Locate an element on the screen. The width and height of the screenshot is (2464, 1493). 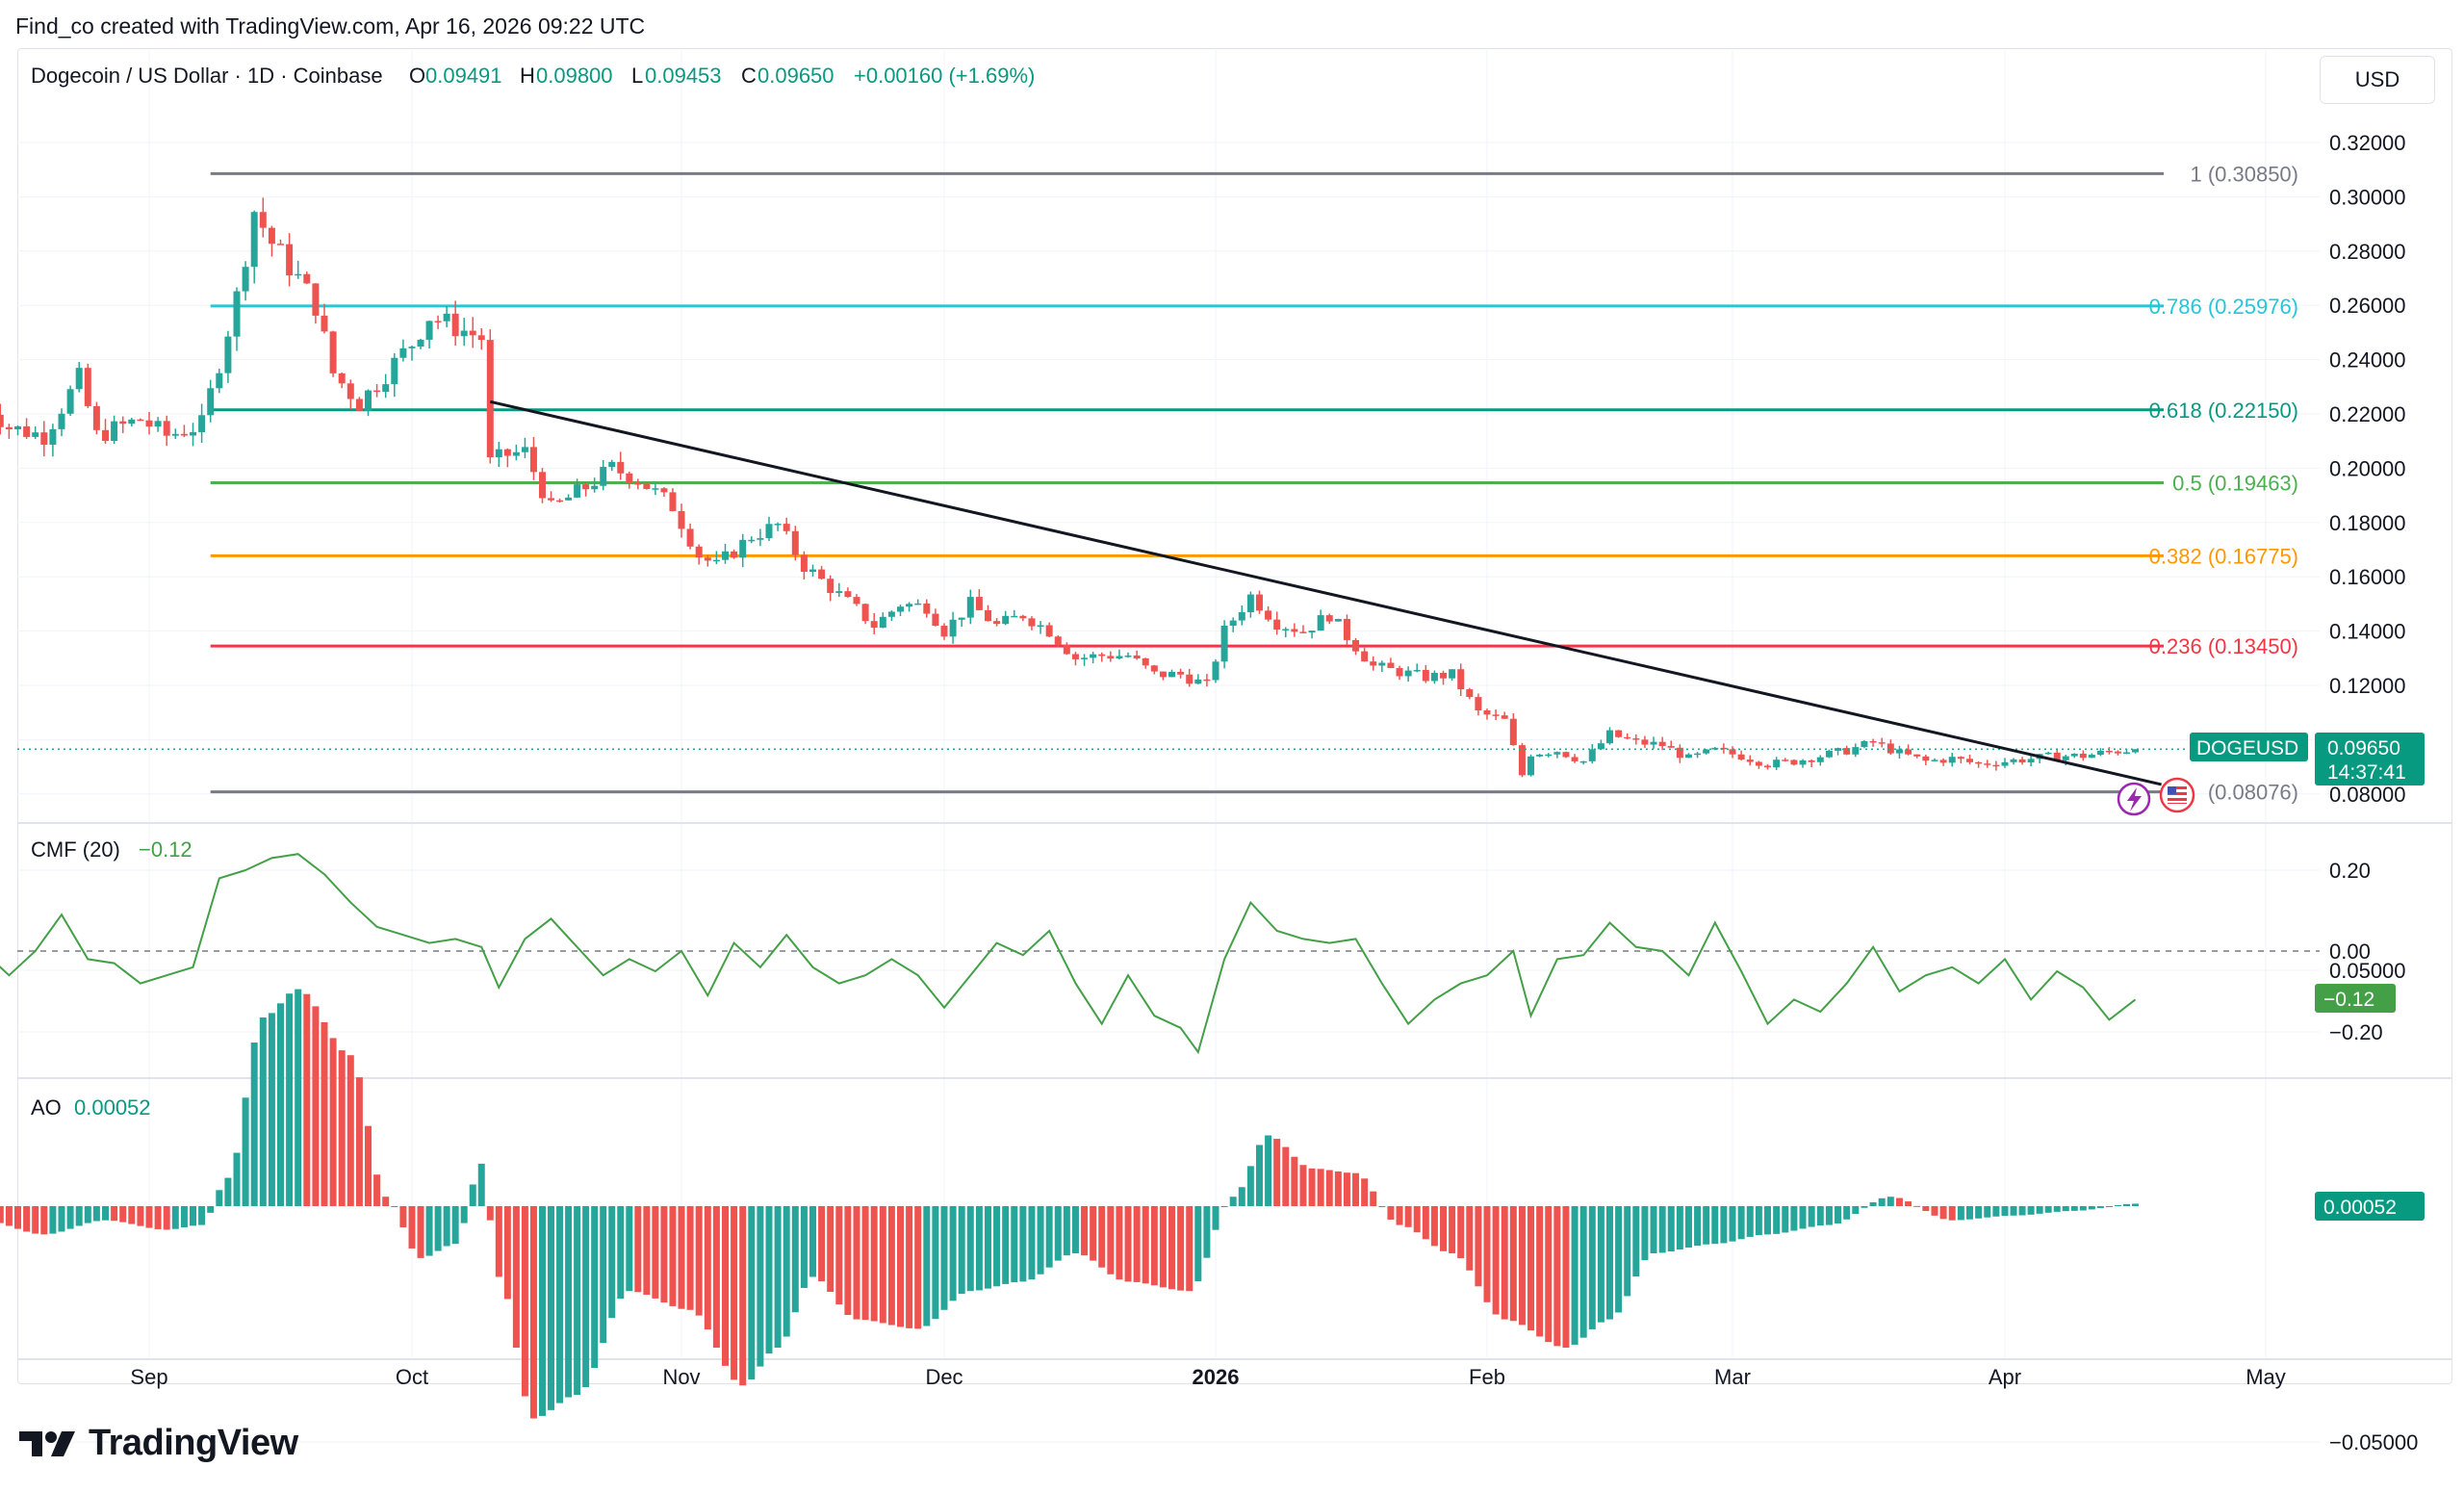
tradingview-logo: TradingView is located at coordinates (158, 1443).